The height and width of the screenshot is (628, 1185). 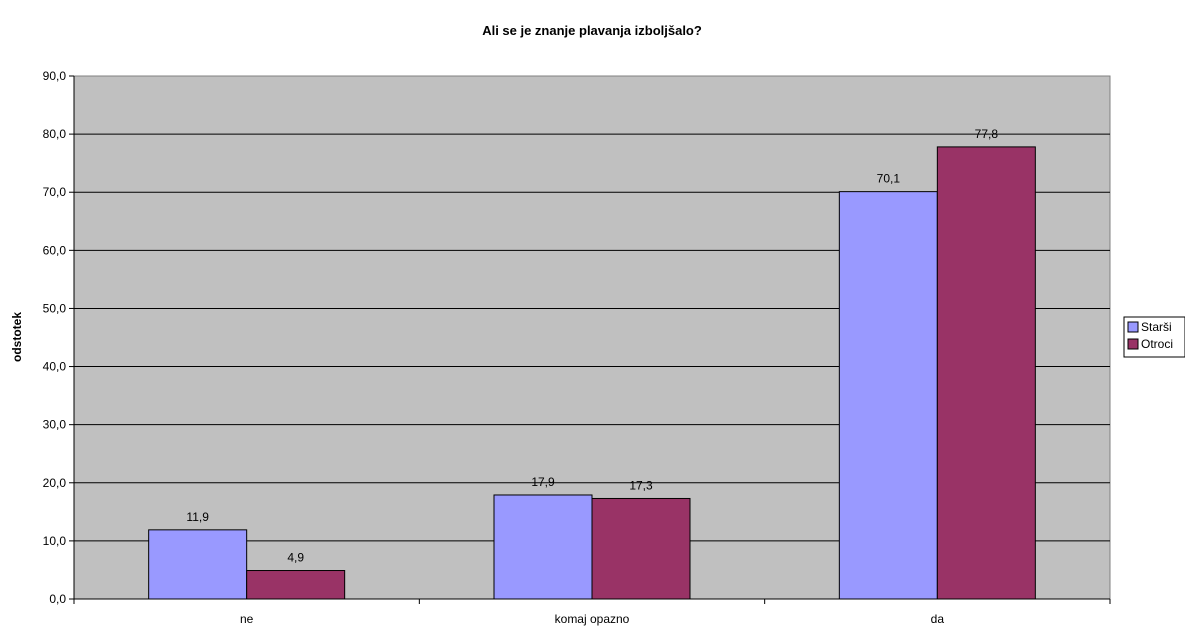 I want to click on y-tick-label: 20,0, so click(x=55, y=483).